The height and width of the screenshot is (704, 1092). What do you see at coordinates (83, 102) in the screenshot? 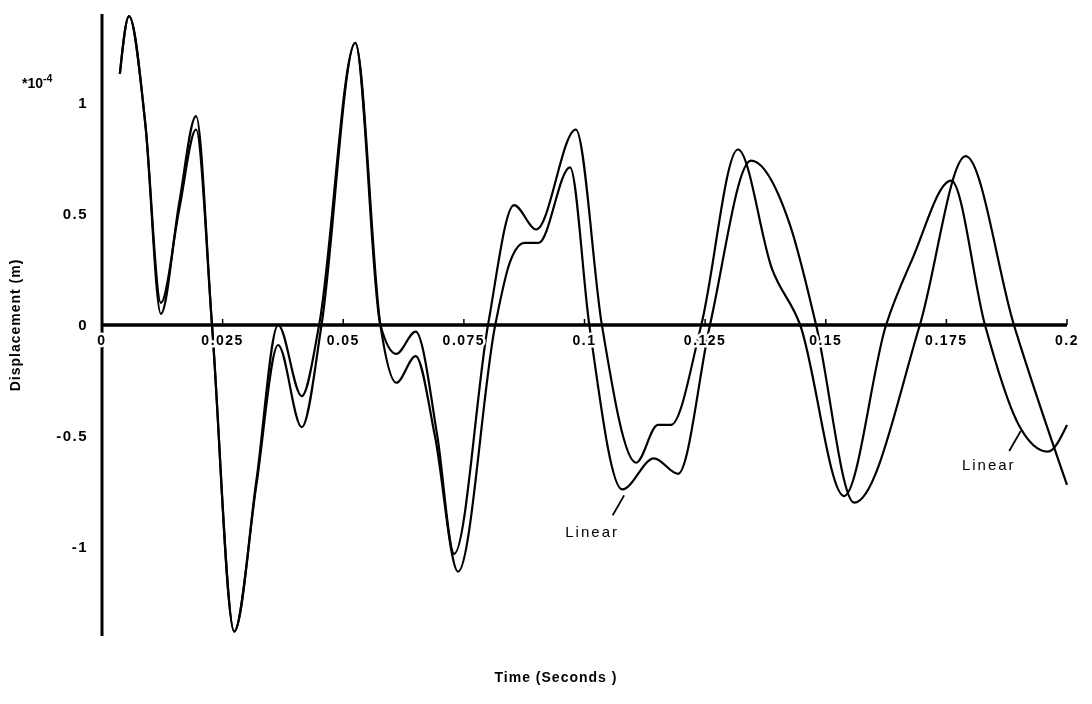
I see `y-tick-label: 1` at bounding box center [83, 102].